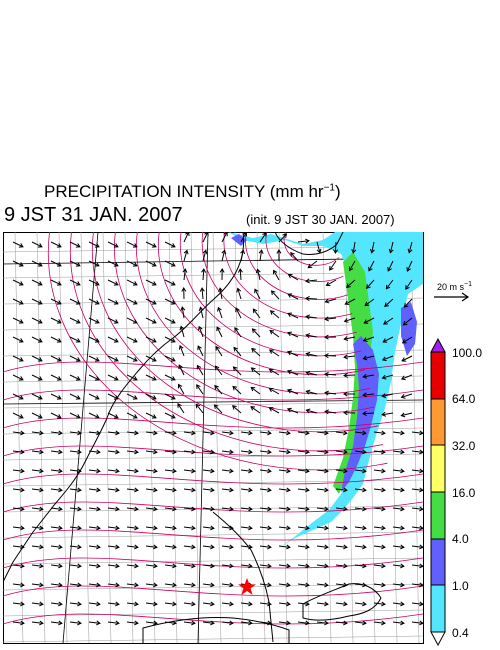 This screenshot has height=650, width=500. I want to click on grid-line-lat, so click(213, 587).